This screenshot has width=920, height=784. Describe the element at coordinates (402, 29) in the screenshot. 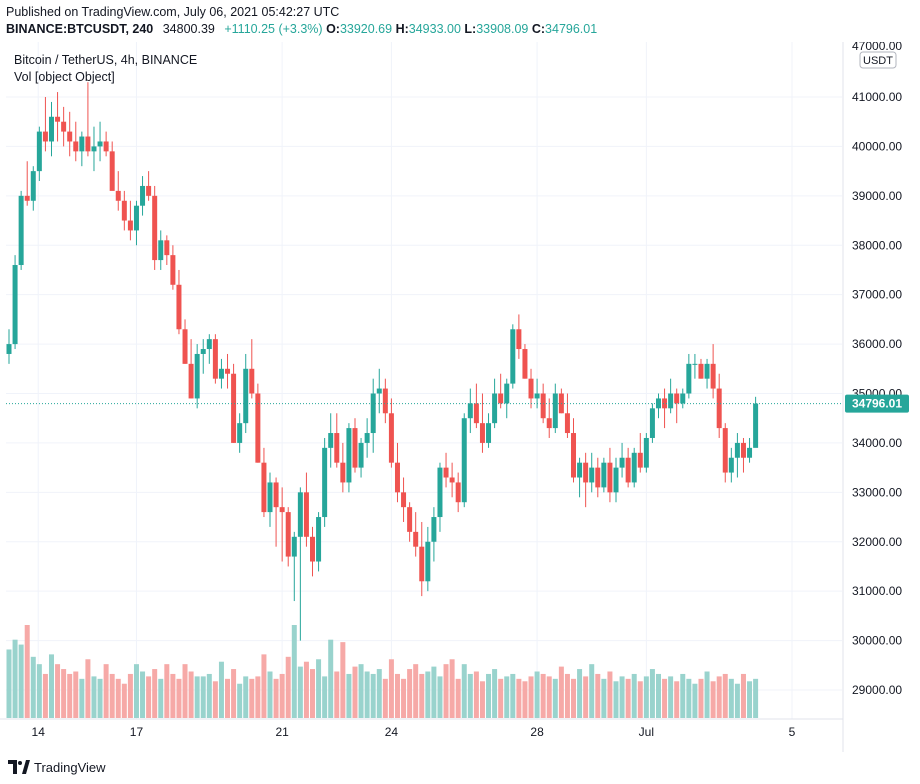

I see `high-label: H:` at that location.